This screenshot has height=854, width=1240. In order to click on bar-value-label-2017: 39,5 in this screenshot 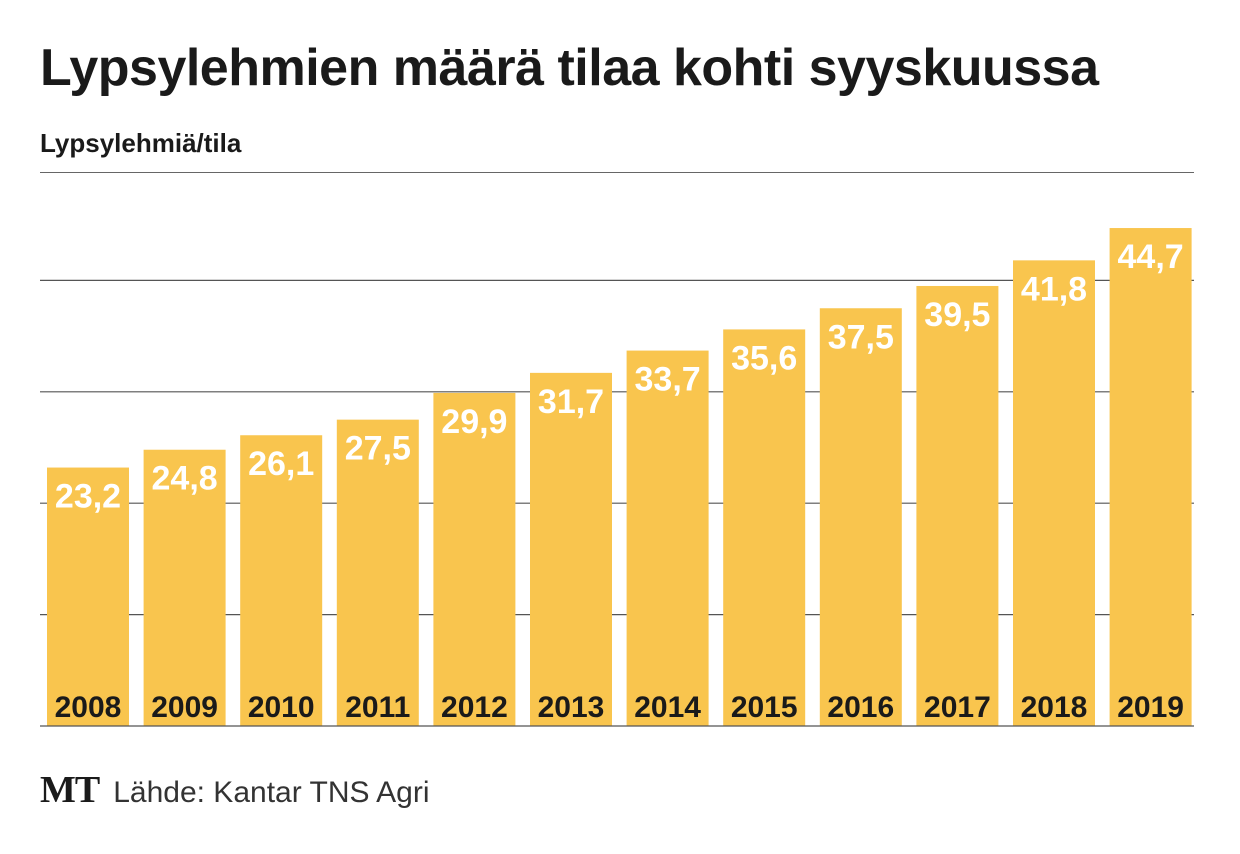, I will do `click(957, 315)`.